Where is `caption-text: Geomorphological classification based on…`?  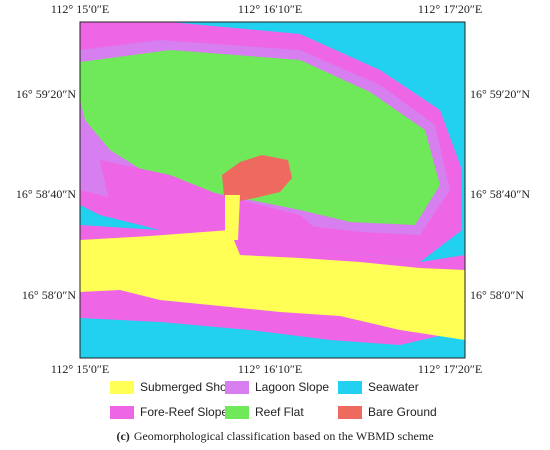 caption-text: Geomorphological classification based on… is located at coordinates (284, 436).